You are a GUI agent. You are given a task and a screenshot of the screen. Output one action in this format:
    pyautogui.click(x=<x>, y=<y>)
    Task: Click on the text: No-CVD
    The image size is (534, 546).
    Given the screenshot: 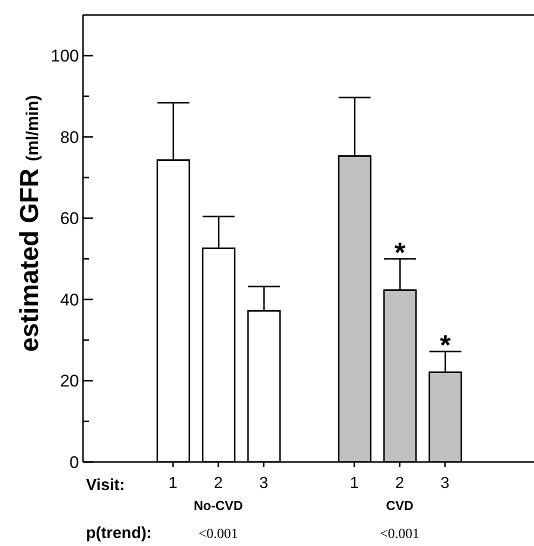 What is the action you would take?
    pyautogui.click(x=218, y=505)
    